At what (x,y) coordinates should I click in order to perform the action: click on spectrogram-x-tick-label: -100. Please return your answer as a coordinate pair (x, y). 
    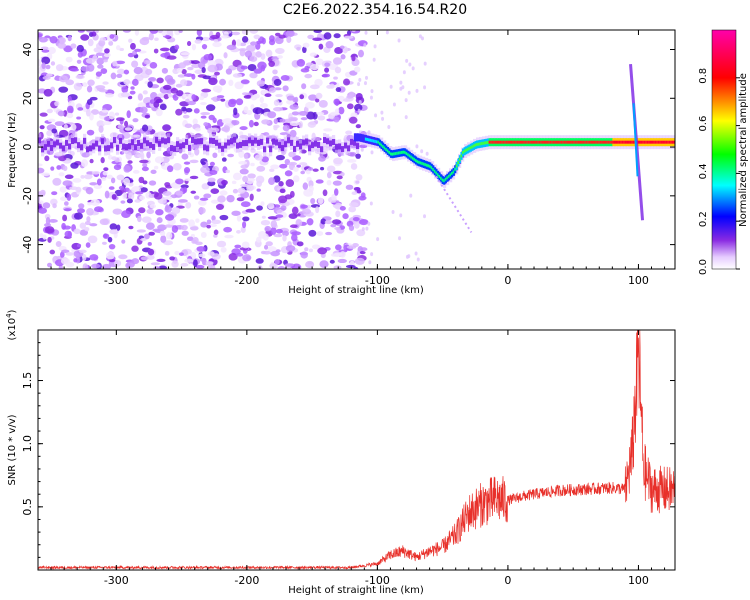
    Looking at the image, I should click on (377, 280).